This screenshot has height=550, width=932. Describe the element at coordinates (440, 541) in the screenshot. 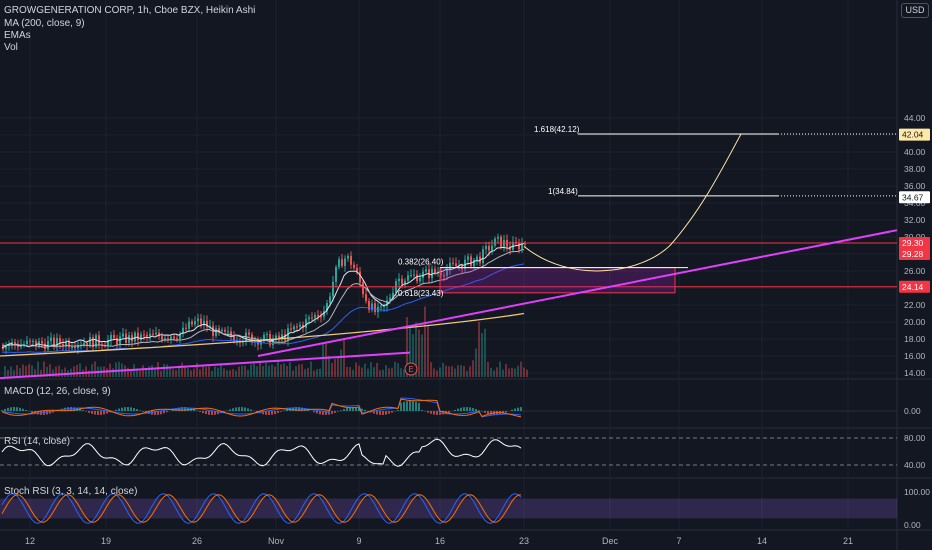

I see `time-axis-label: 16` at that location.